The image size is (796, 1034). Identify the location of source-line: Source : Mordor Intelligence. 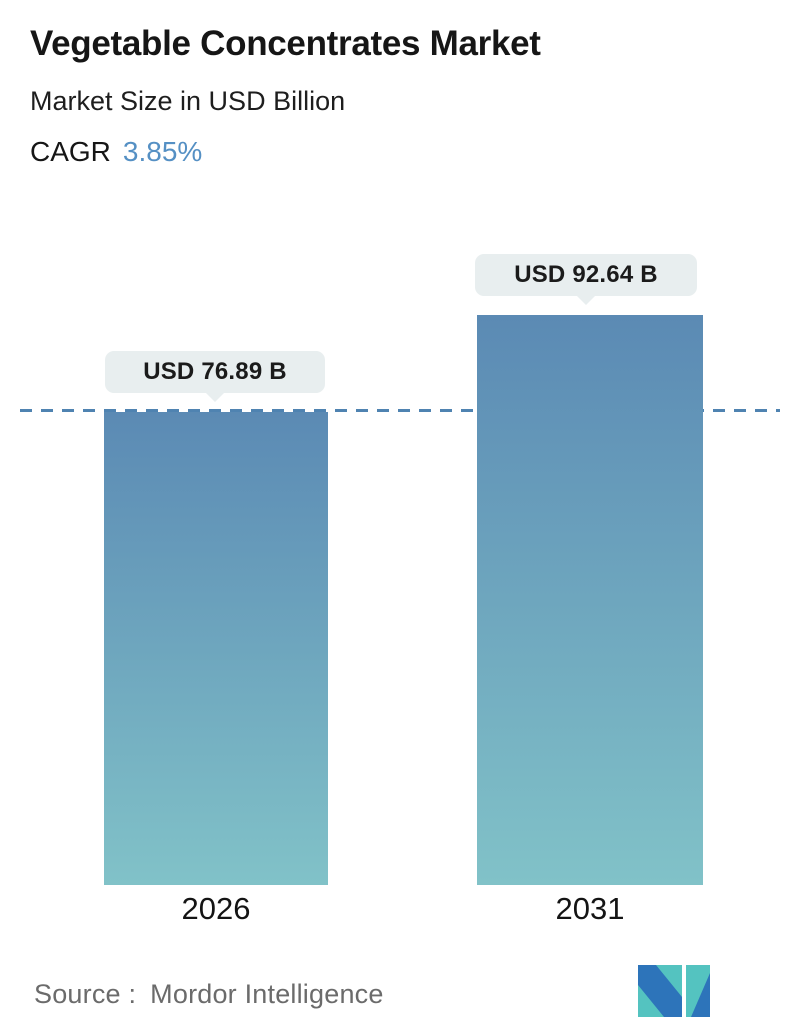
(209, 994).